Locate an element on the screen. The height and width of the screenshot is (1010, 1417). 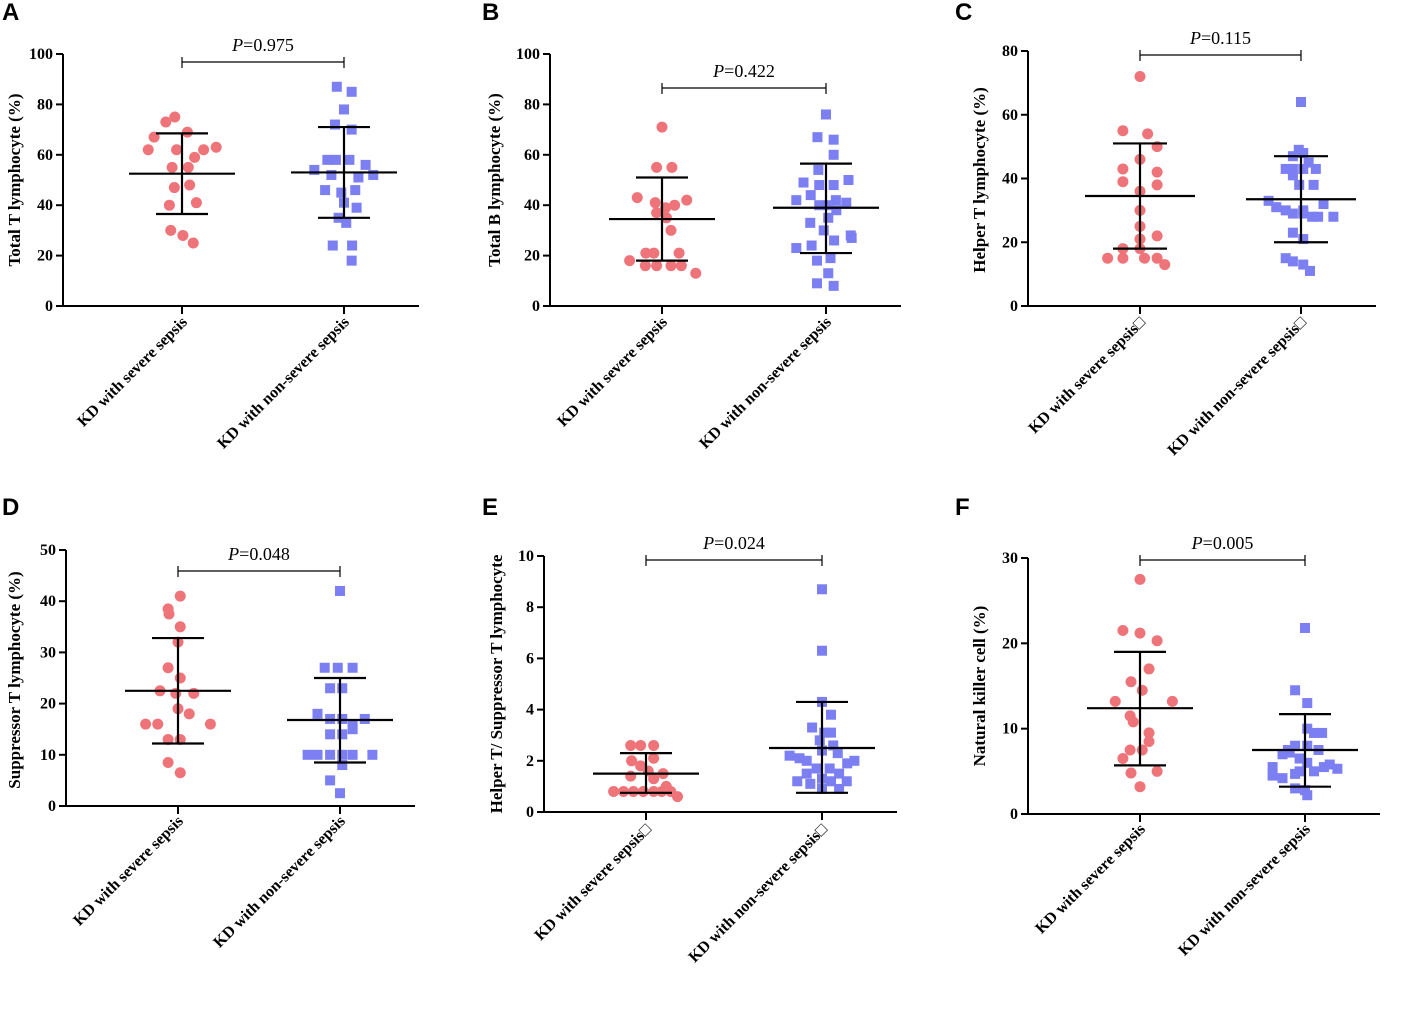
y-tick-label: 40 is located at coordinates (1010, 179).